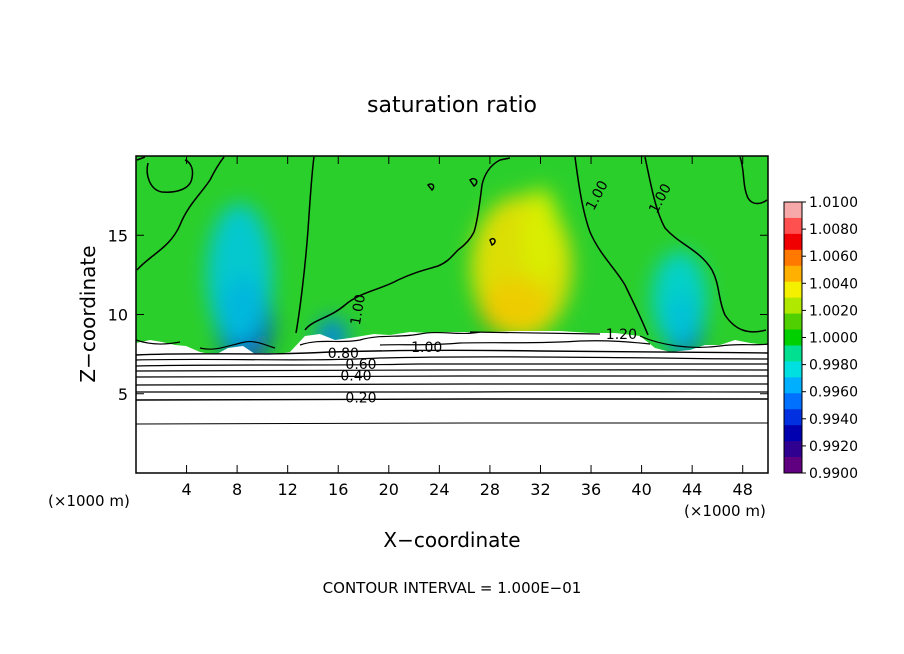 The image size is (904, 654). What do you see at coordinates (118, 235) in the screenshot?
I see `y-tick-label-2: 15` at bounding box center [118, 235].